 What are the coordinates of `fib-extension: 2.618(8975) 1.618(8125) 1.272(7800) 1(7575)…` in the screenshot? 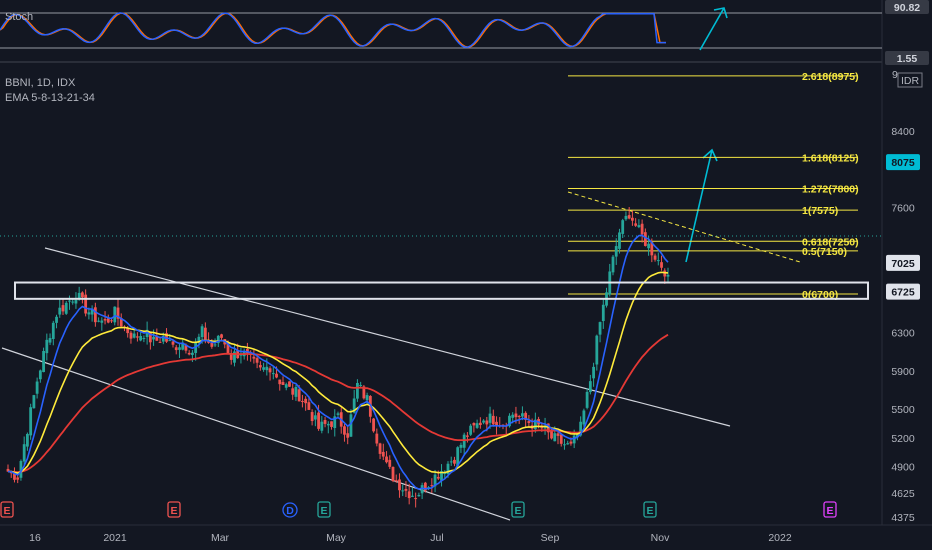 It's located at (713, 186).